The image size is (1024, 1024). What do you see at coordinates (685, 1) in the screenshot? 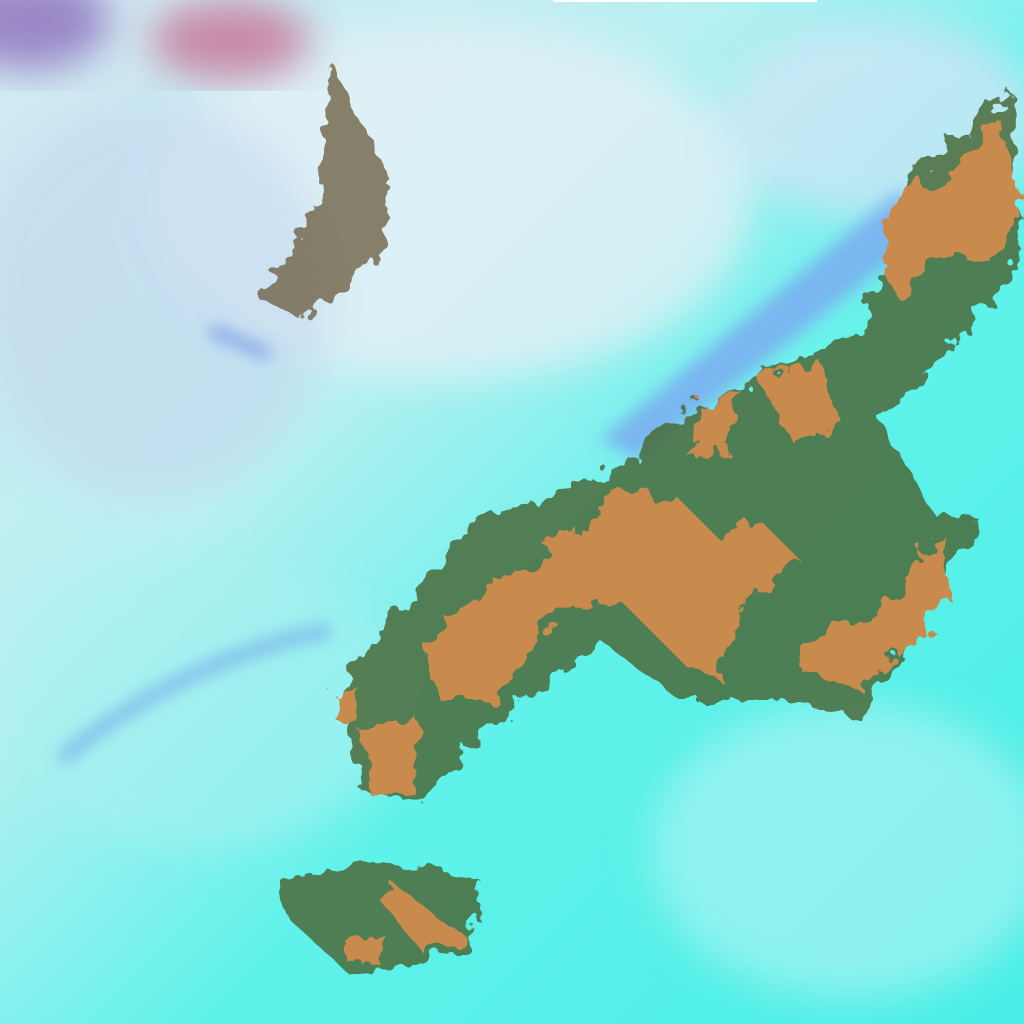
I see `top-edge-marker` at bounding box center [685, 1].